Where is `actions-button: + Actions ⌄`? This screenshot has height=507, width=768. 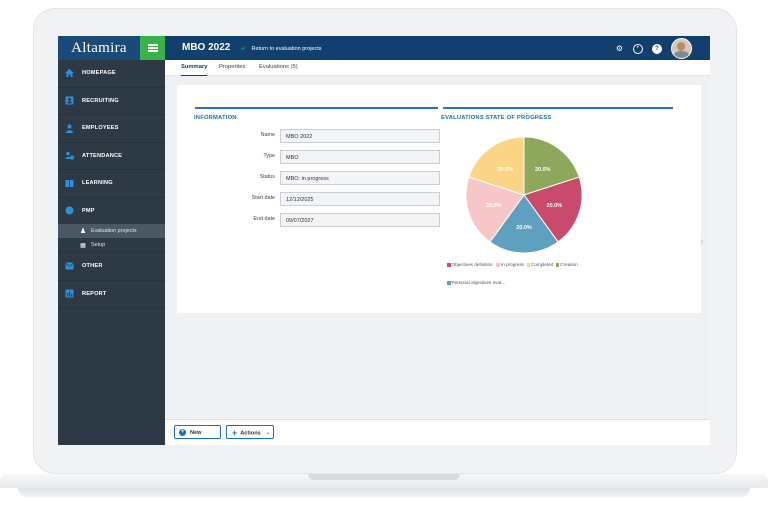
actions-button: + Actions ⌄ is located at coordinates (250, 432).